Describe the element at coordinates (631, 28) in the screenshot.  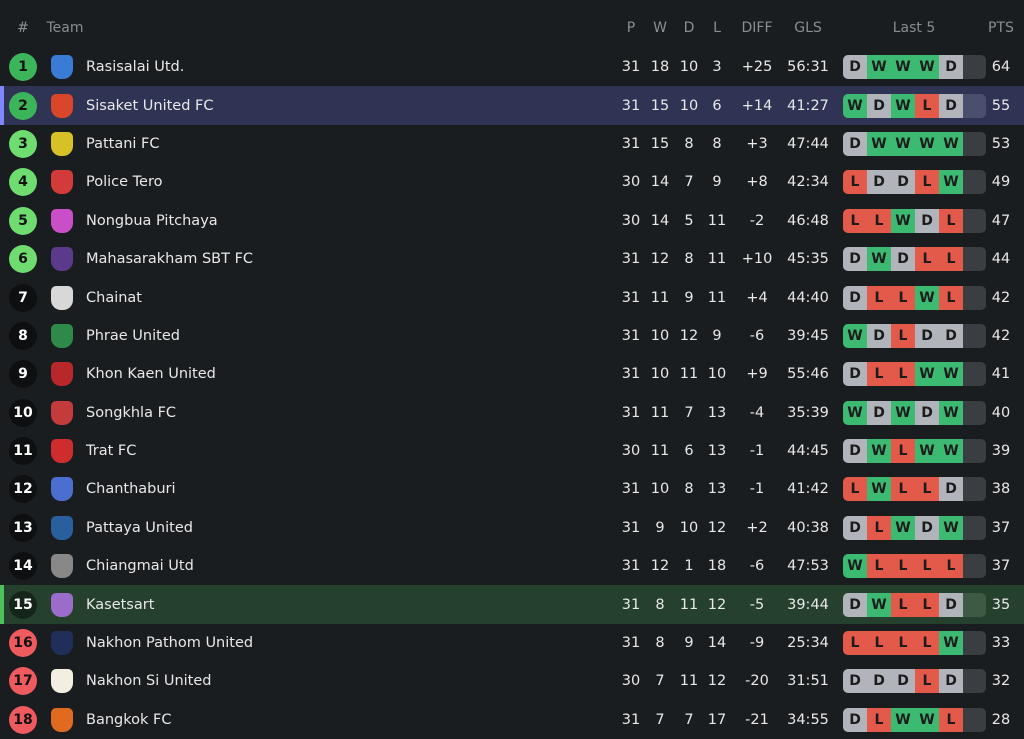
I see `header-played: P` at that location.